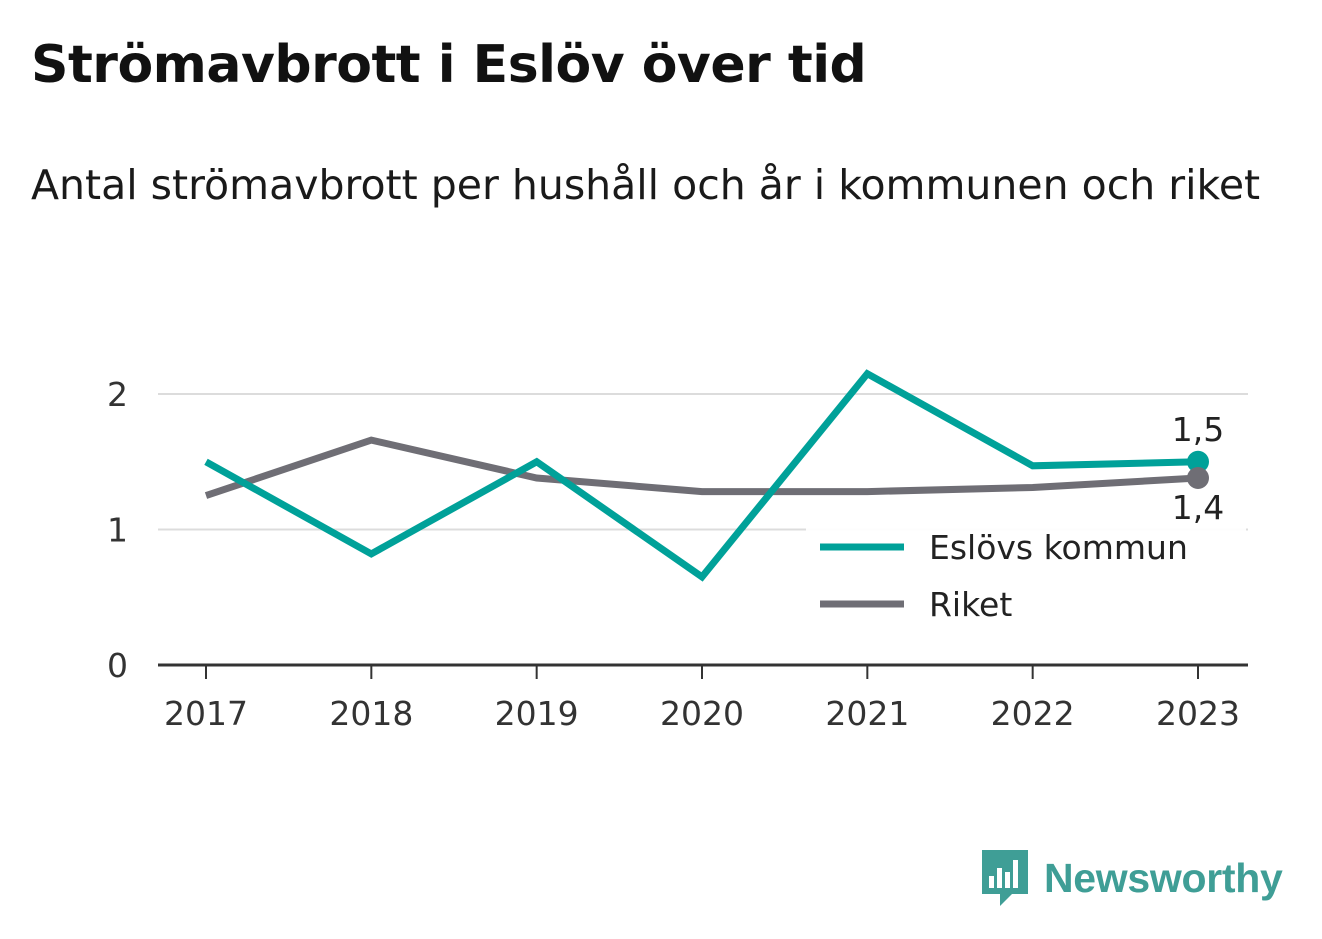  What do you see at coordinates (867, 713) in the screenshot?
I see `x-tick-label: 2021` at bounding box center [867, 713].